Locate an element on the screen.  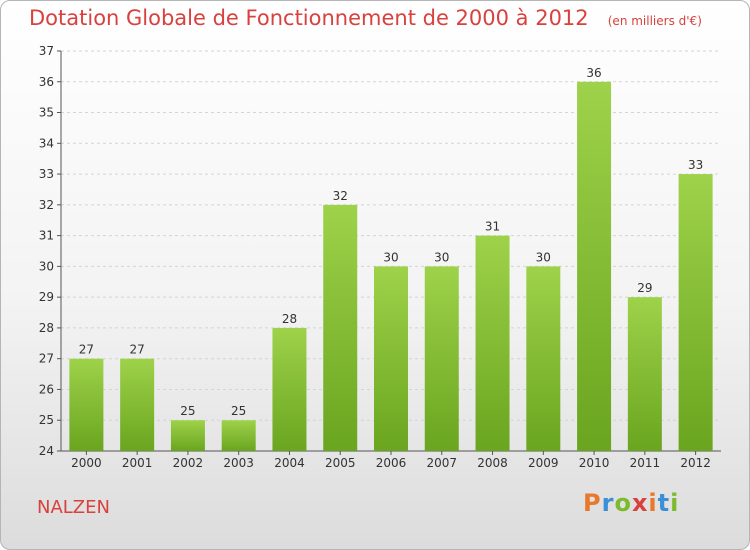
x-tick-label: 2008 is located at coordinates (492, 463).